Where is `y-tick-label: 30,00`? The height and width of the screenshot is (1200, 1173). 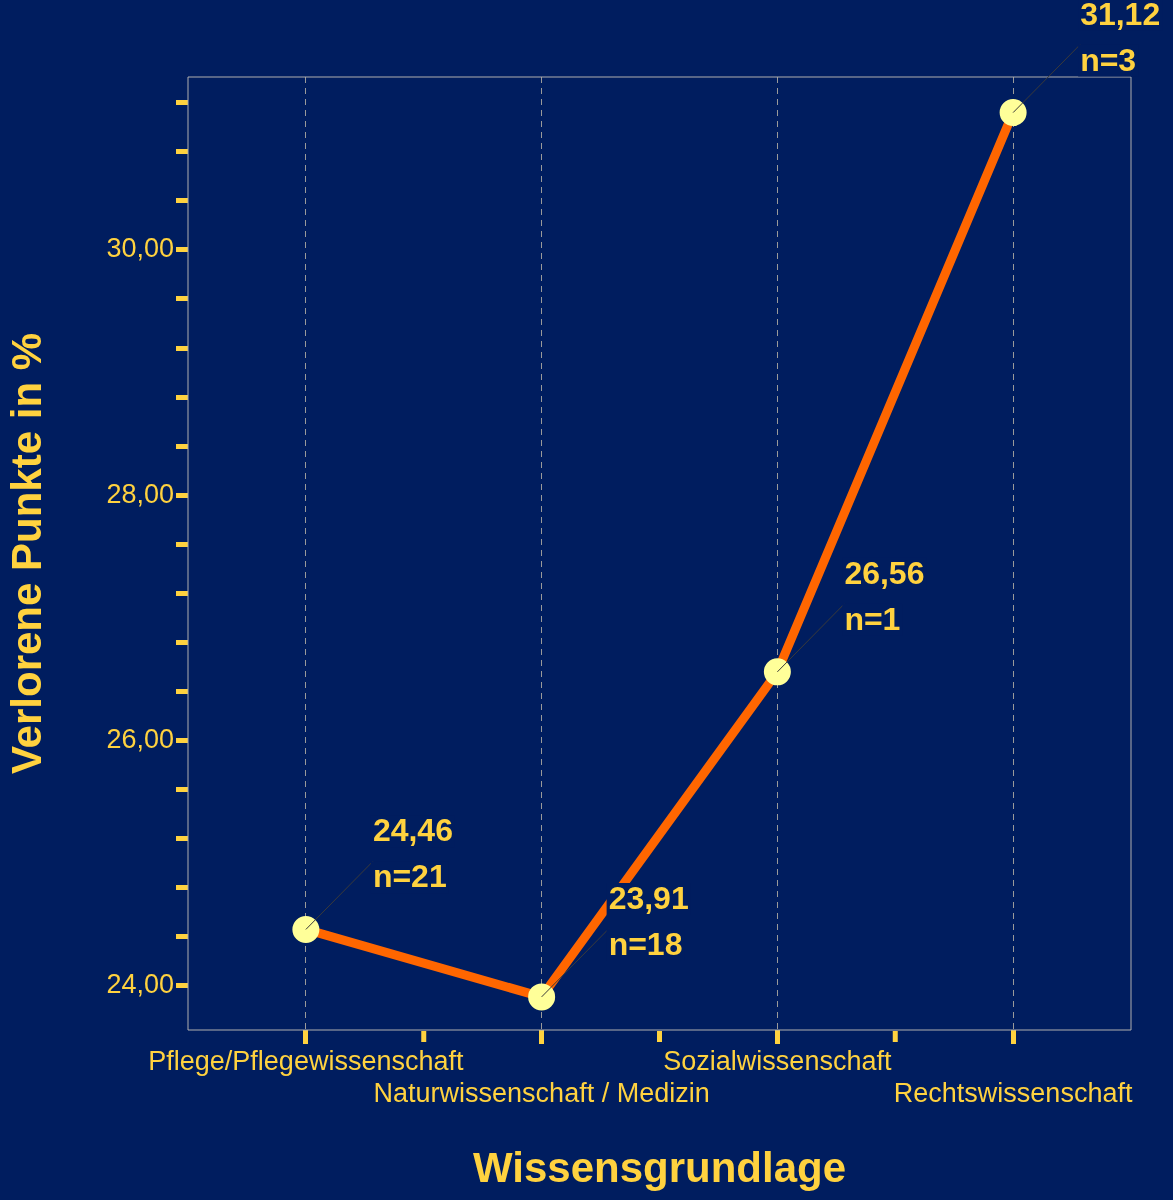 y-tick-label: 30,00 is located at coordinates (140, 248).